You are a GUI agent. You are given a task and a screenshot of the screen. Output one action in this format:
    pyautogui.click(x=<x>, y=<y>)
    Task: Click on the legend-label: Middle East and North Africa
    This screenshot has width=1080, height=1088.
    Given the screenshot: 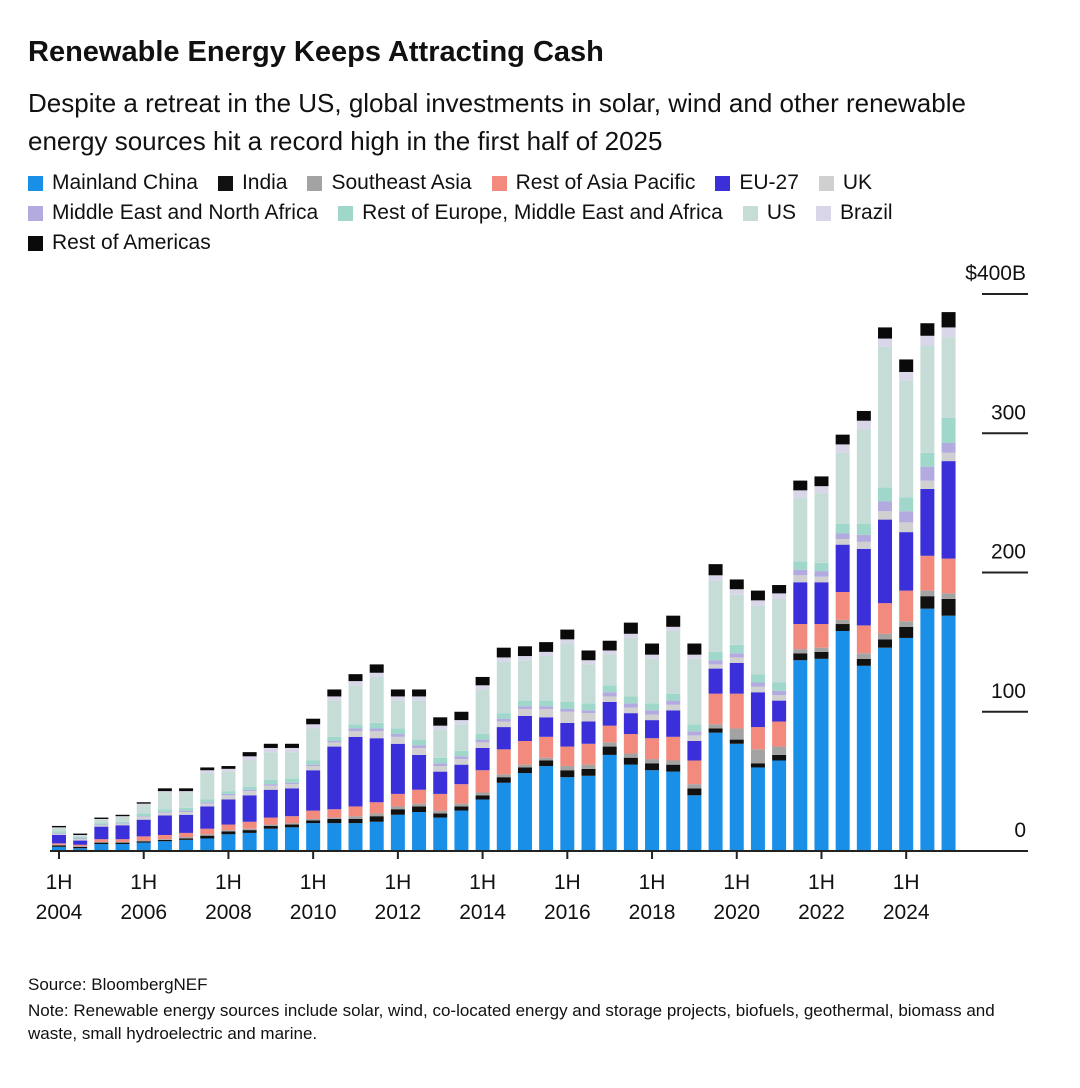 What is the action you would take?
    pyautogui.click(x=185, y=212)
    